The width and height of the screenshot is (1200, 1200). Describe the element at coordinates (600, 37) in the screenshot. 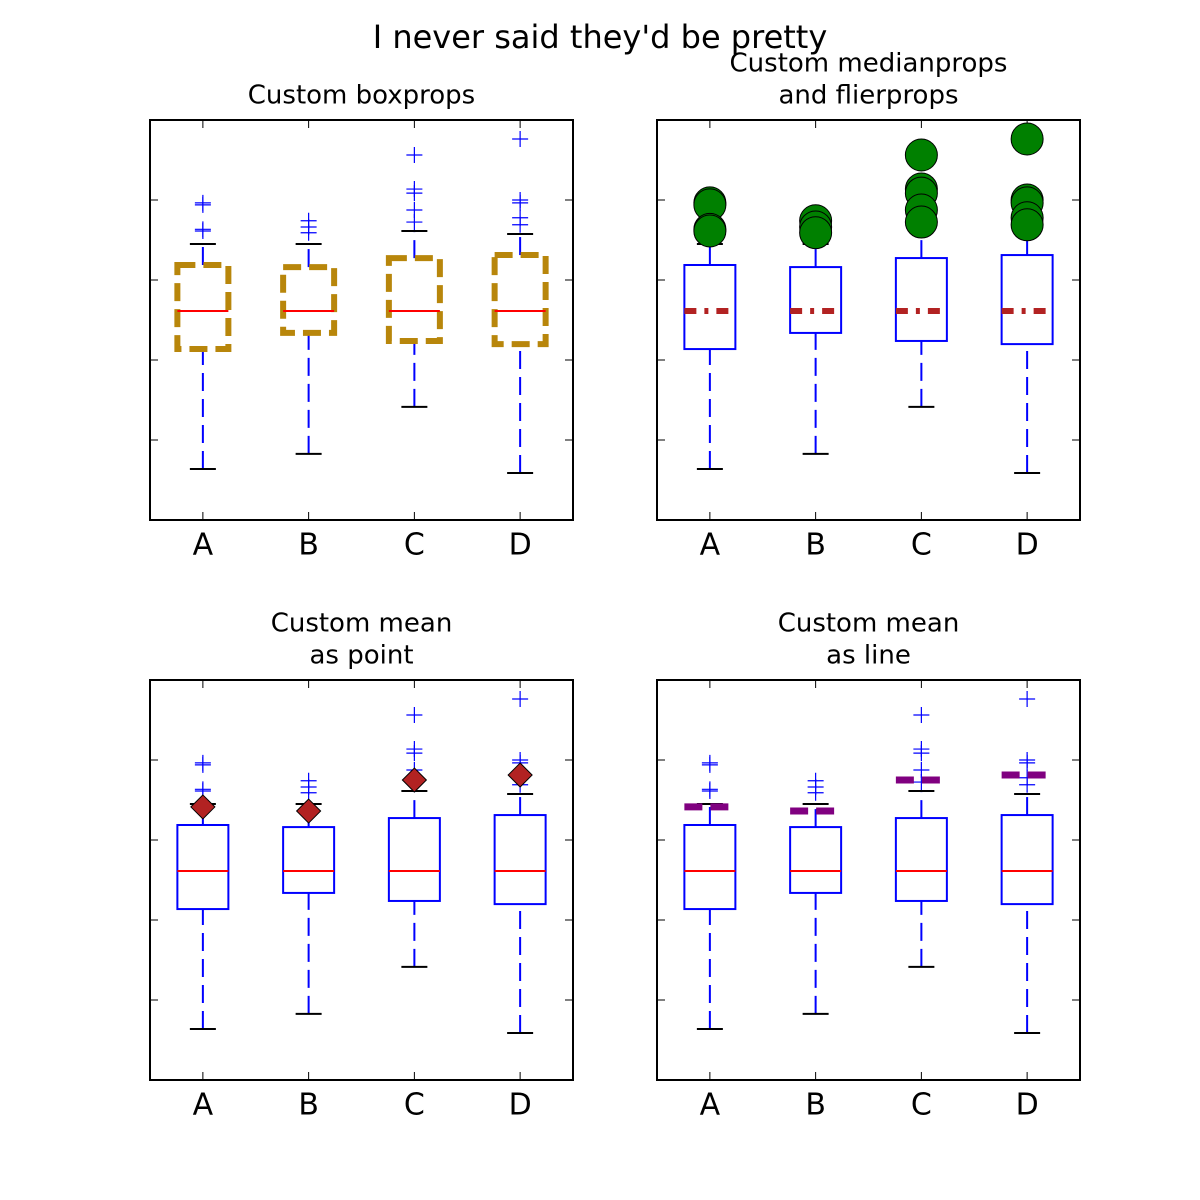

I see `figure-title: I never said they'd be pretty` at that location.